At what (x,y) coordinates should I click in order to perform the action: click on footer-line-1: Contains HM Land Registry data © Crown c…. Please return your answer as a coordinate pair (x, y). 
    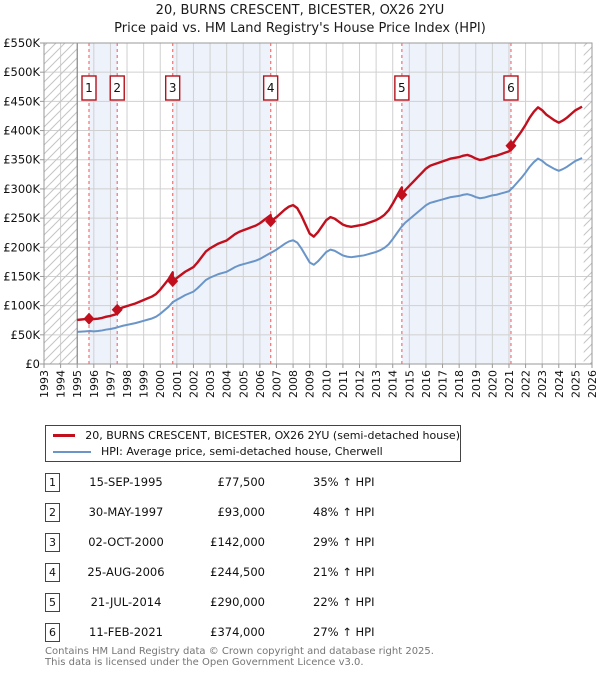
    Looking at the image, I should click on (239, 651).